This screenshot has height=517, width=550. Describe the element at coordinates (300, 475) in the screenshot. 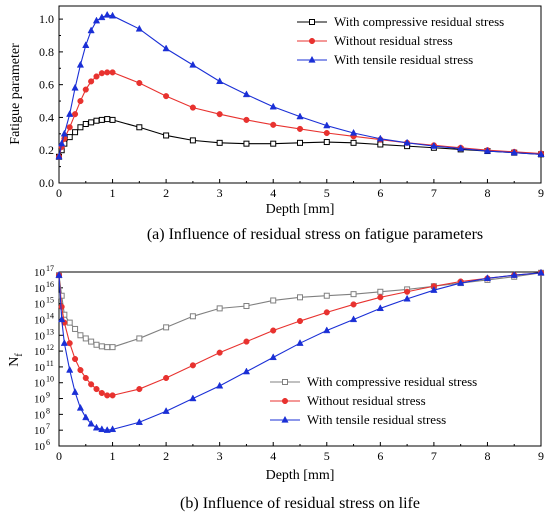

I see `chart-b-x-axis-label: Depth [mm]` at that location.